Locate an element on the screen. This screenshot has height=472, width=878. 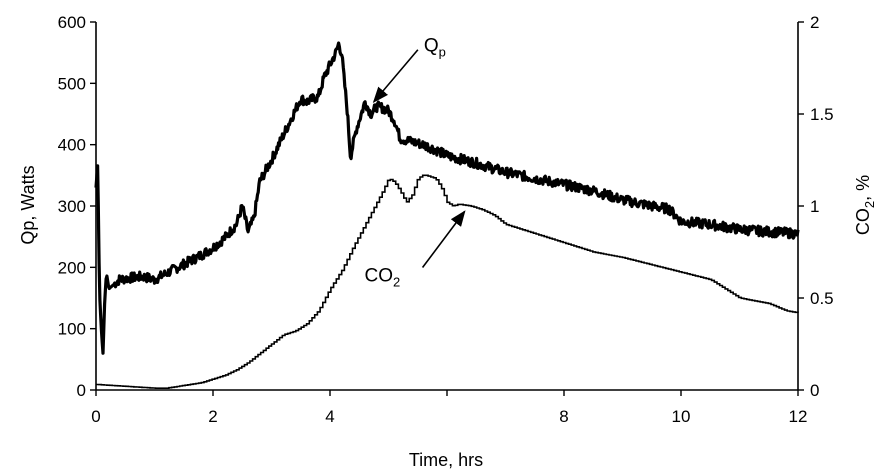
x-tick-label: 4 is located at coordinates (329, 416).